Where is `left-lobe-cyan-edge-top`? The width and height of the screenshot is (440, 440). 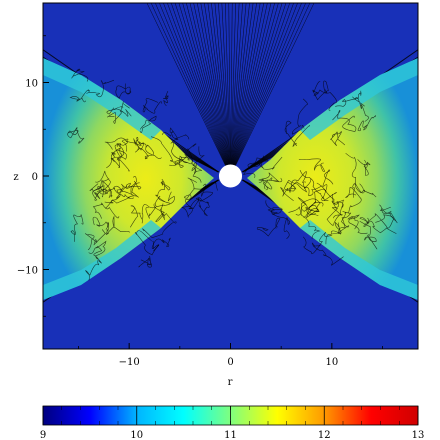
left-lobe-cyan-edge-top is located at coordinates (102, 99).